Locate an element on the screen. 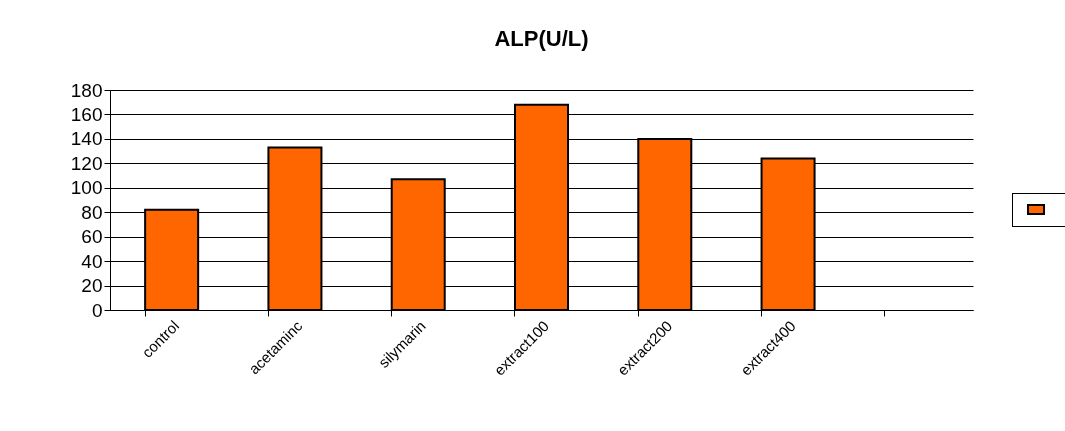 Image resolution: width=1065 pixels, height=431 pixels. y-tick-label: 100 is located at coordinates (86, 188).